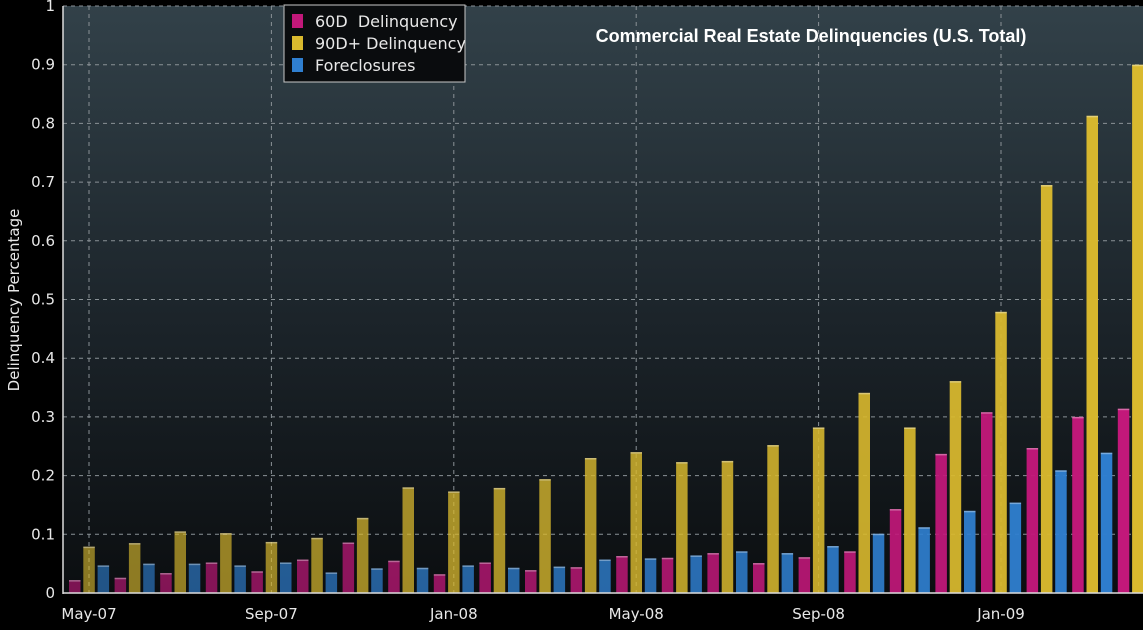  What do you see at coordinates (43, 65) in the screenshot?
I see `y-tick-label: 0.9` at bounding box center [43, 65].